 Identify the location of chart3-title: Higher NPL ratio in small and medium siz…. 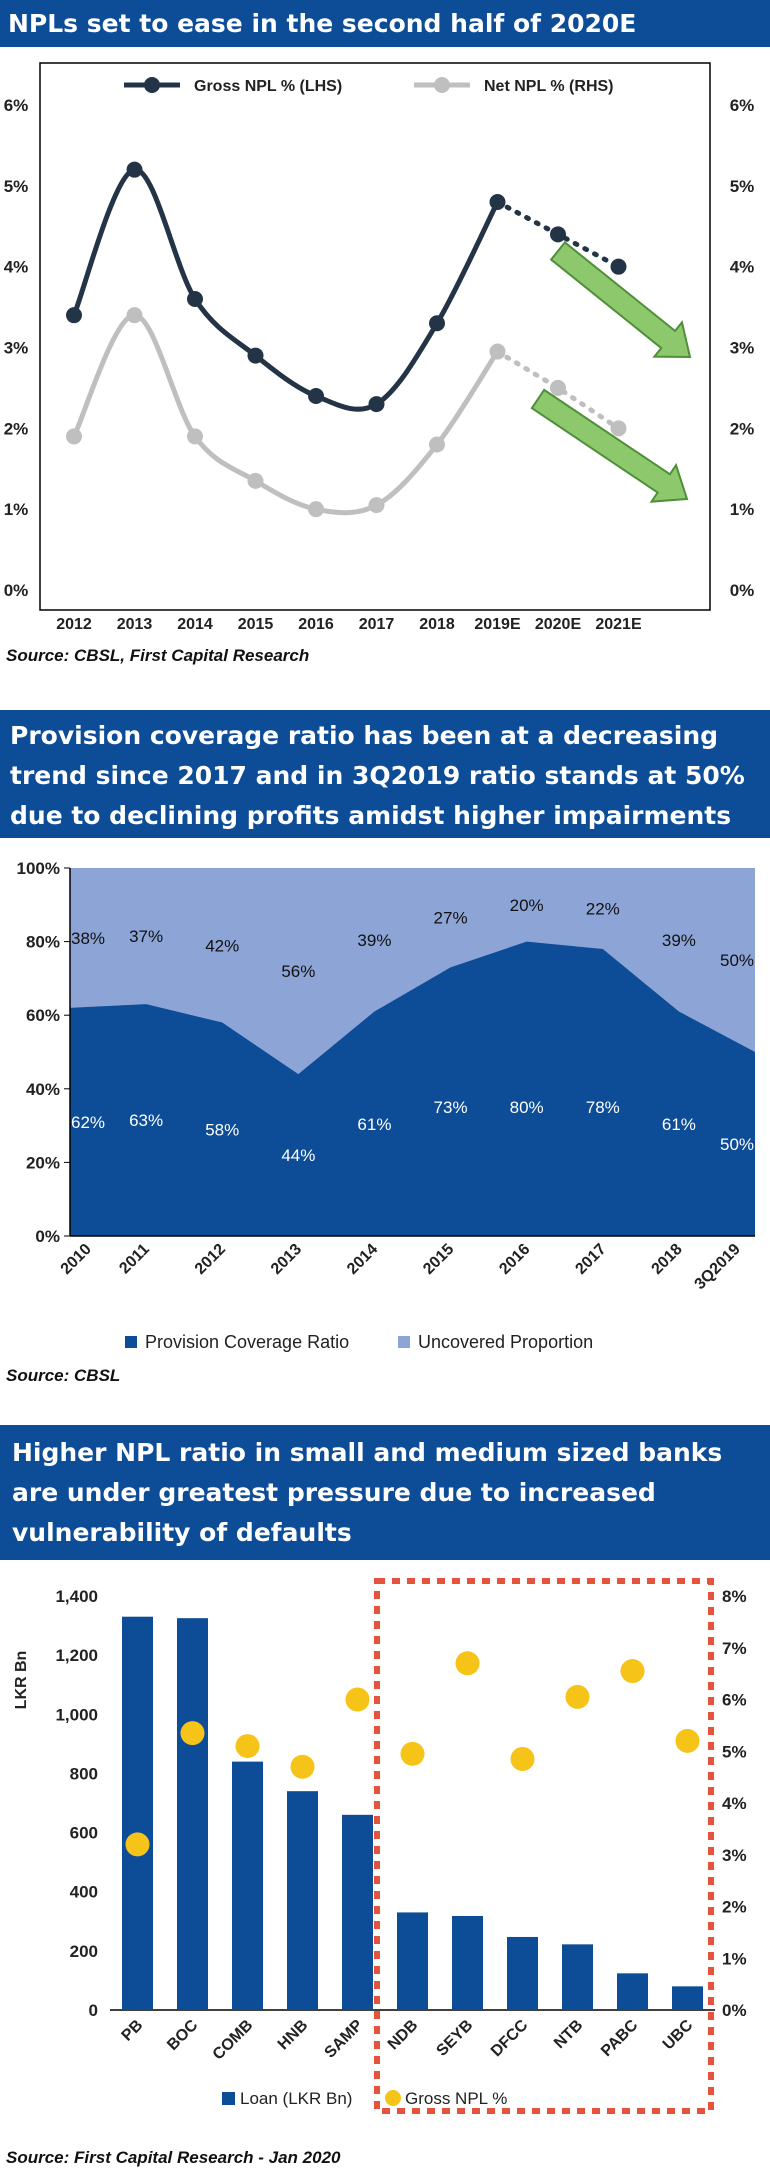
(385, 1492).